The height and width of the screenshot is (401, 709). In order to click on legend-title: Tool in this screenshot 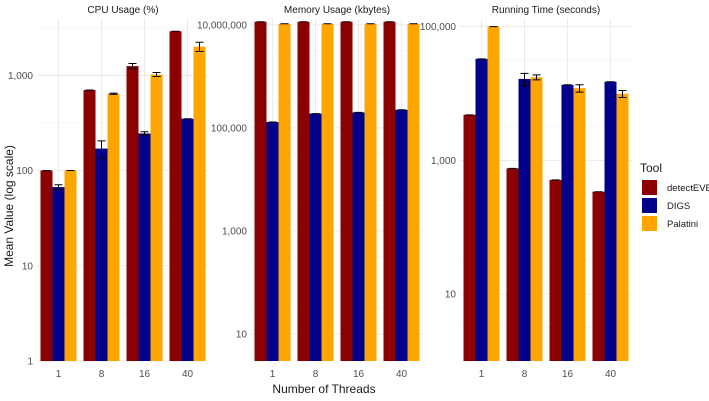, I will do `click(651, 168)`.